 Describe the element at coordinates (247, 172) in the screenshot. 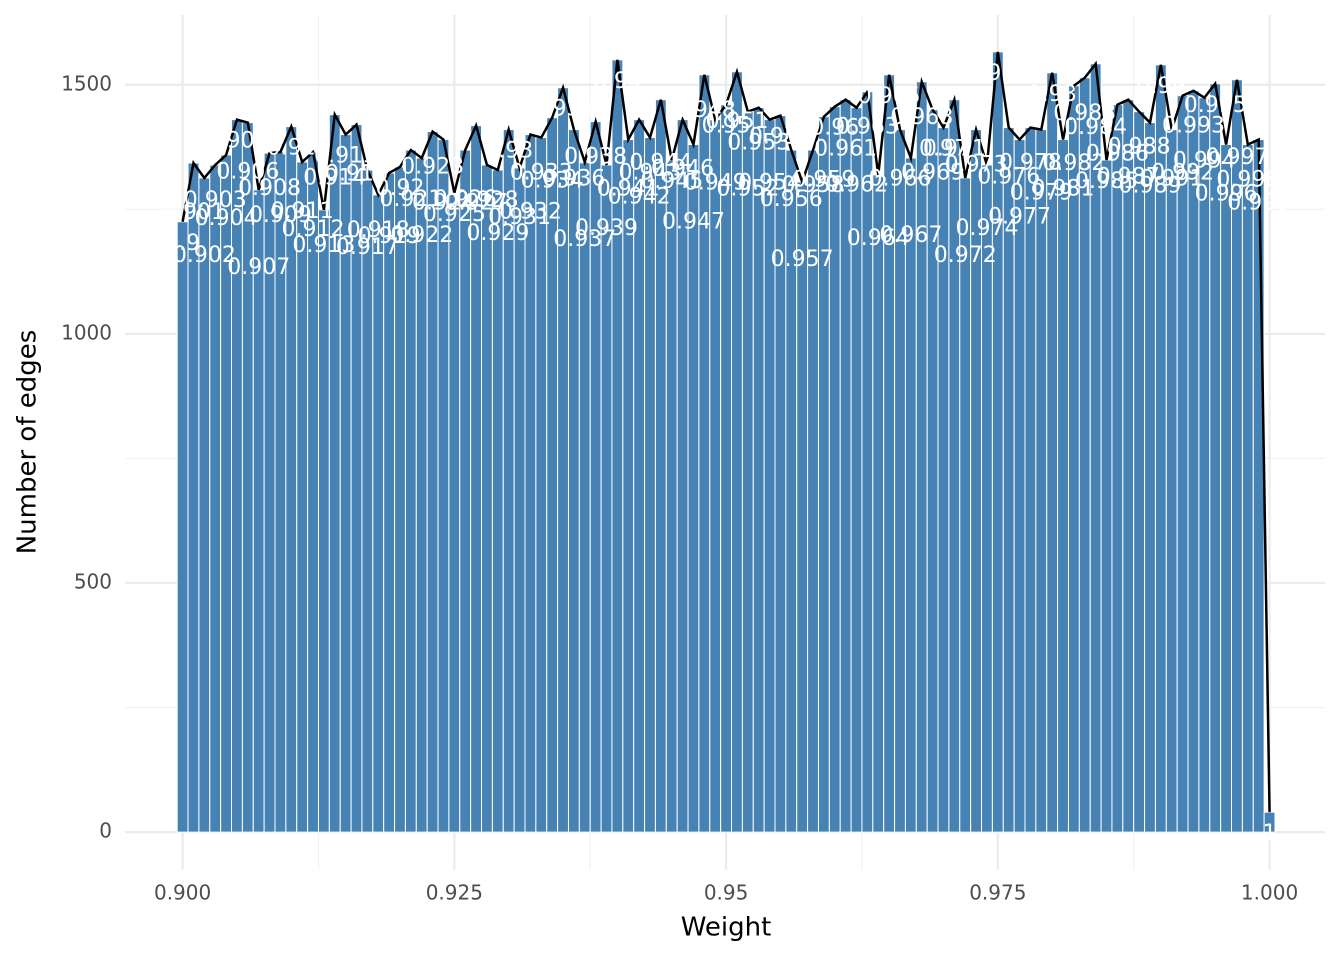

I see `point-label: 0.906` at that location.